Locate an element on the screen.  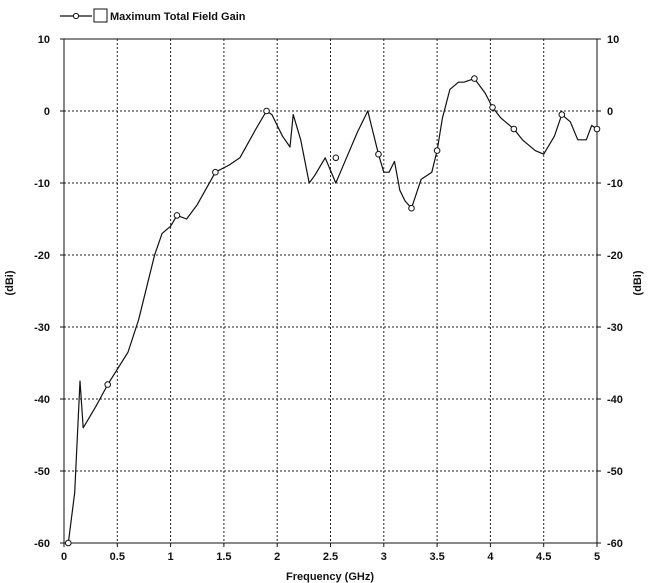
x-axis-title: Frequency (GHz) is located at coordinates (330, 577).